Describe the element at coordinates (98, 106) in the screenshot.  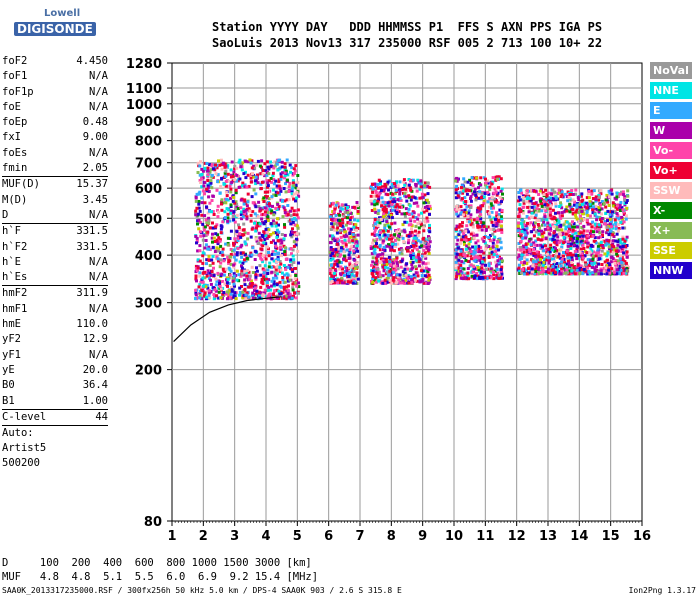
I see `param-value: N/A` at that location.